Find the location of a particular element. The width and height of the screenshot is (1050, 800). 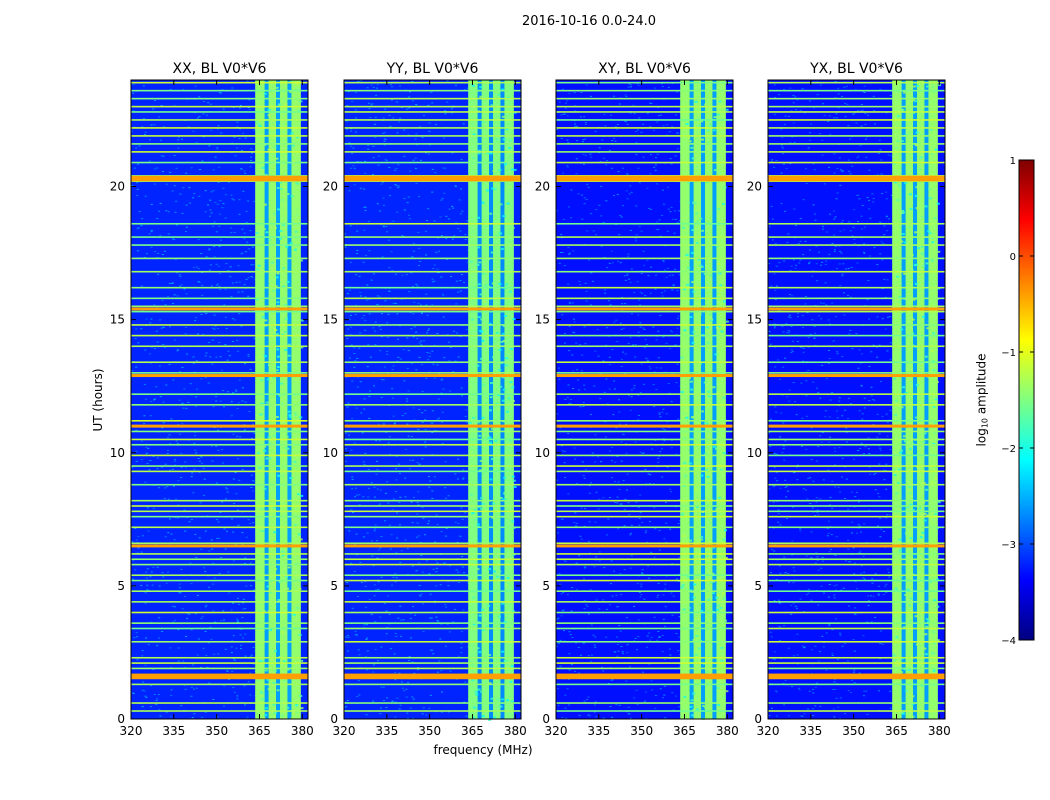

band-gap-stripe is located at coordinates (691, 399).